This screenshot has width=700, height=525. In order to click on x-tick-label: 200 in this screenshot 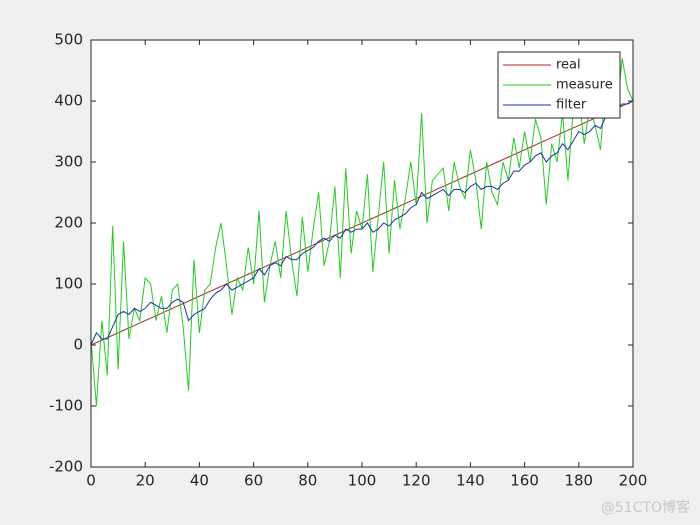, I will do `click(633, 481)`.